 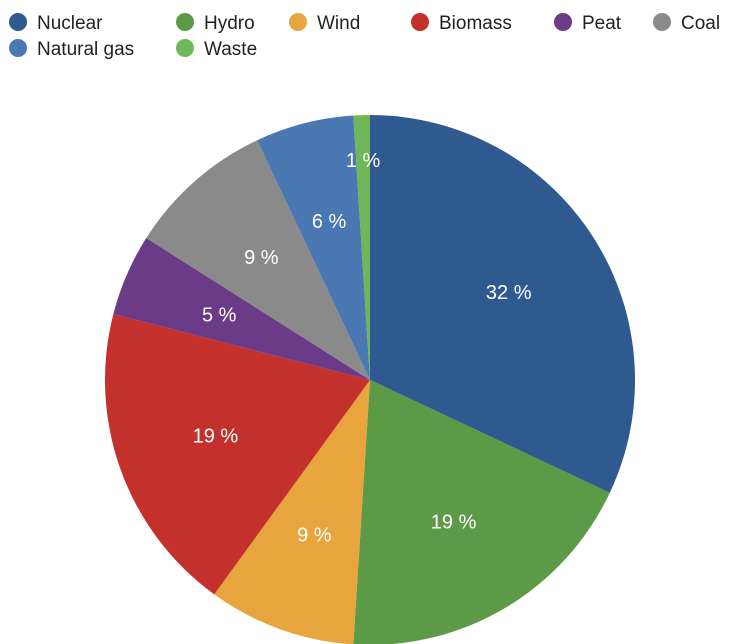 I want to click on legend-label: Peat, so click(x=602, y=23).